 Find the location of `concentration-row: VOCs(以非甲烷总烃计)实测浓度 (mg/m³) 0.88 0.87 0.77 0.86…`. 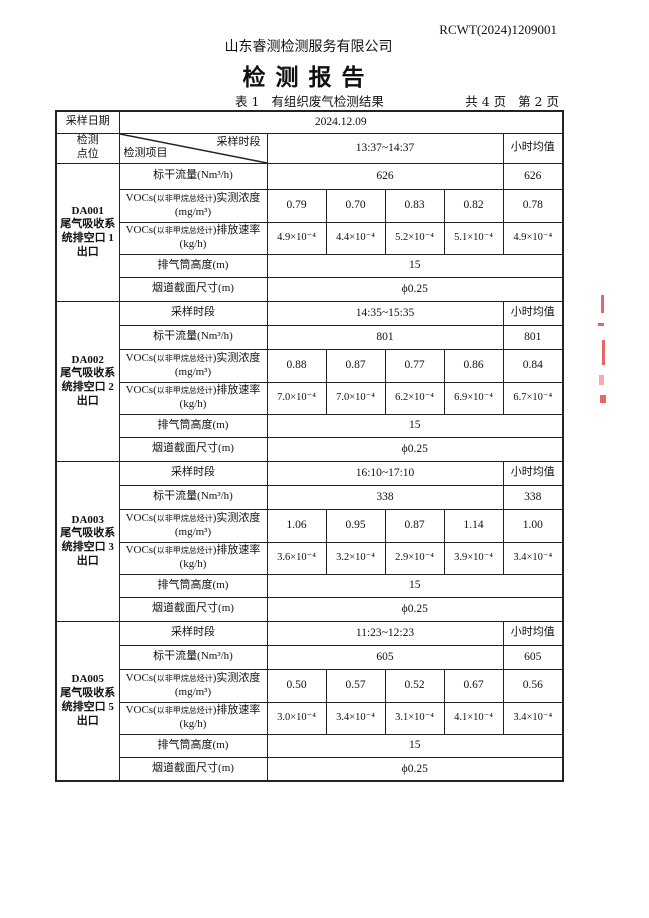

concentration-row: VOCs(以非甲烷总烃计)实测浓度 (mg/m³) 0.88 0.87 0.77 0.86… is located at coordinates (310, 365).